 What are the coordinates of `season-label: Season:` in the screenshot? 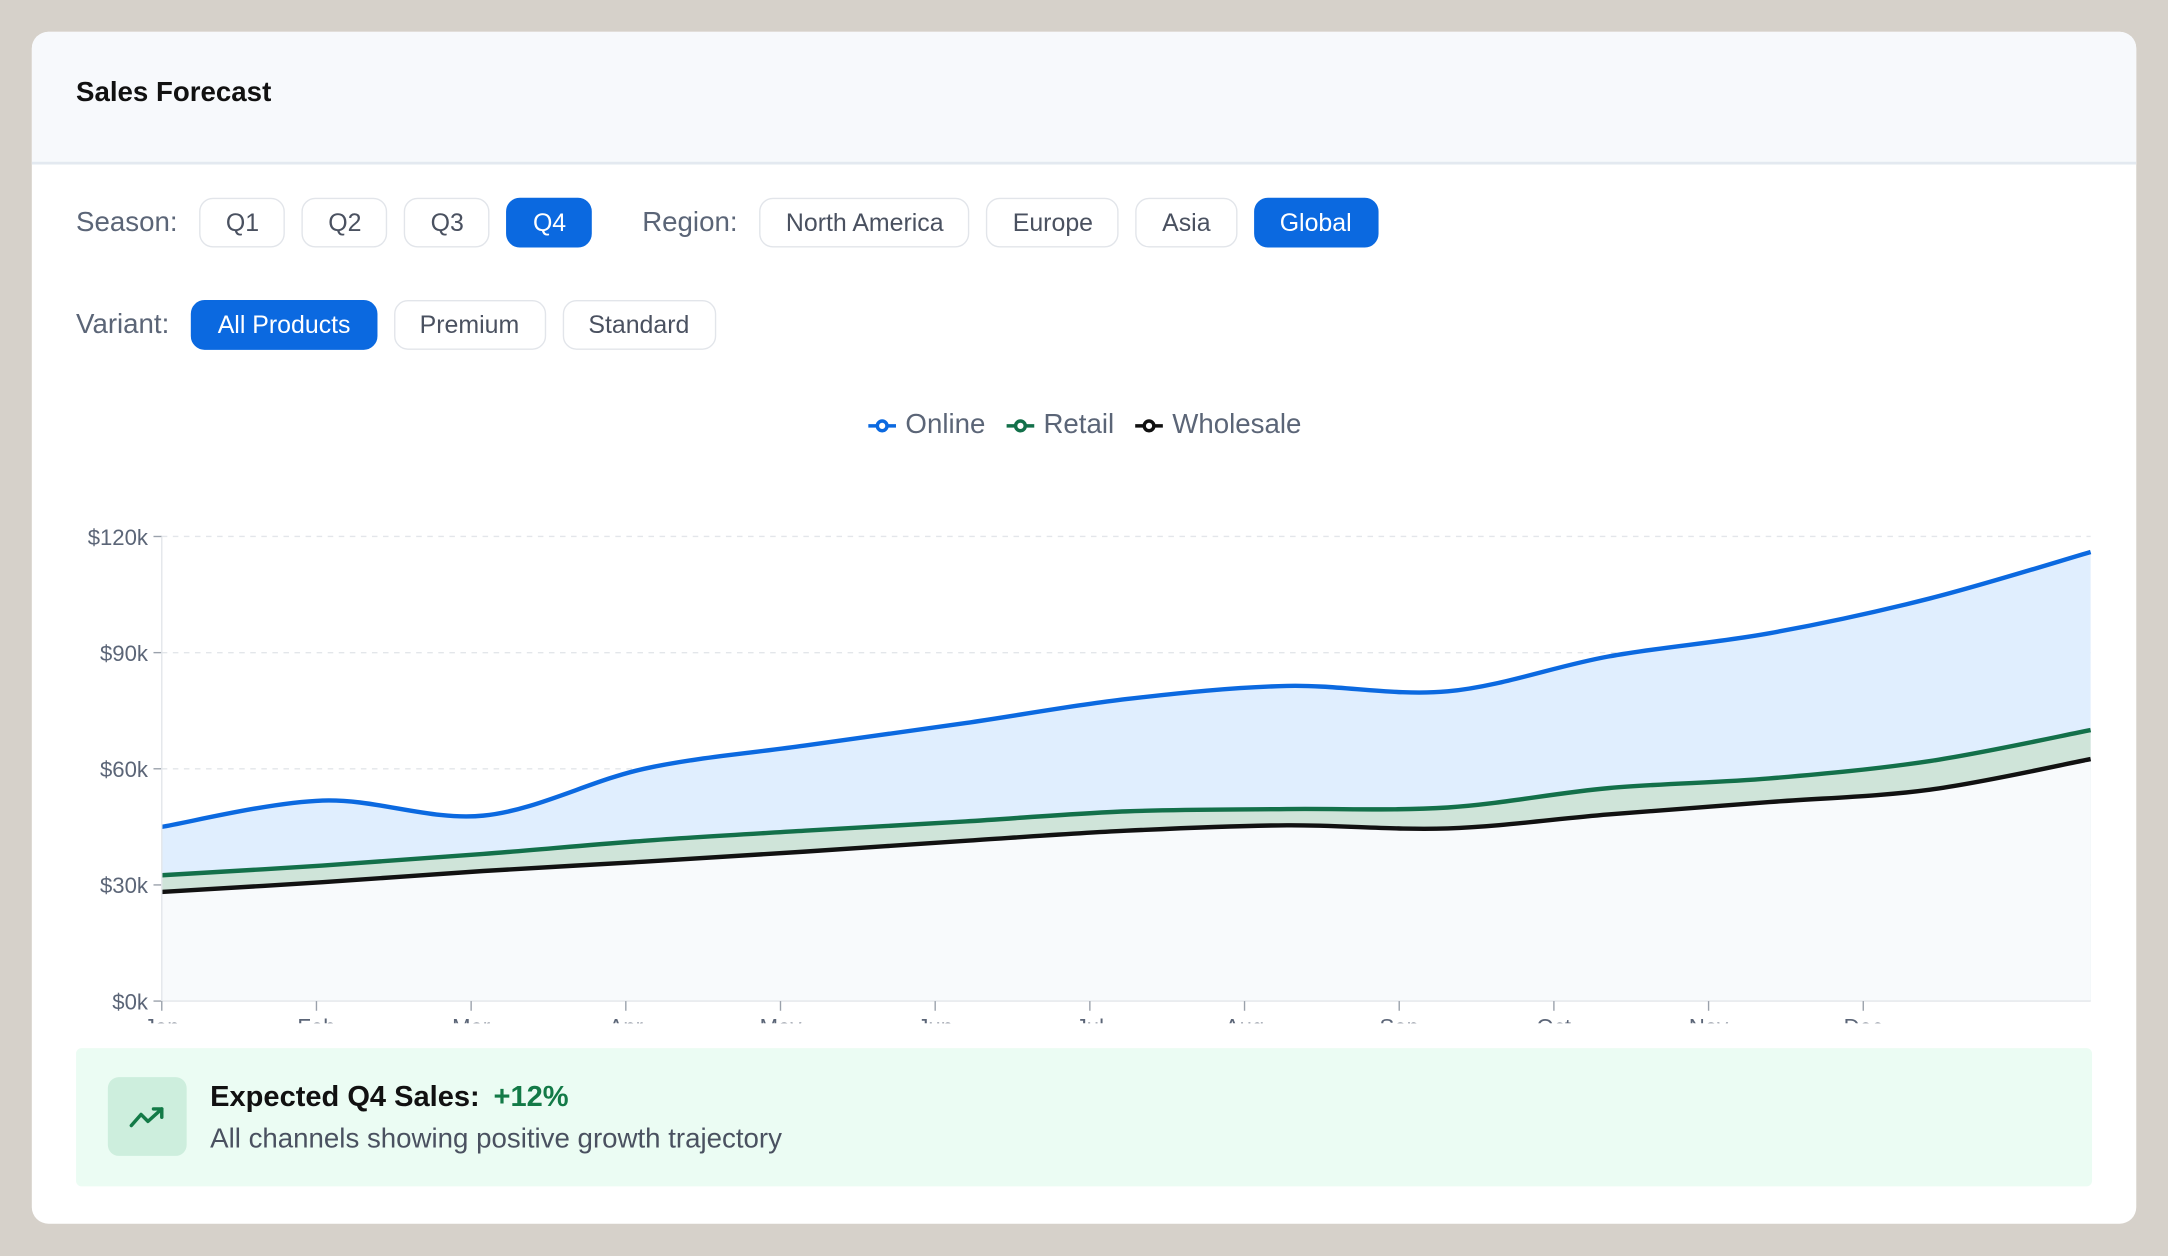 It's located at (127, 222).